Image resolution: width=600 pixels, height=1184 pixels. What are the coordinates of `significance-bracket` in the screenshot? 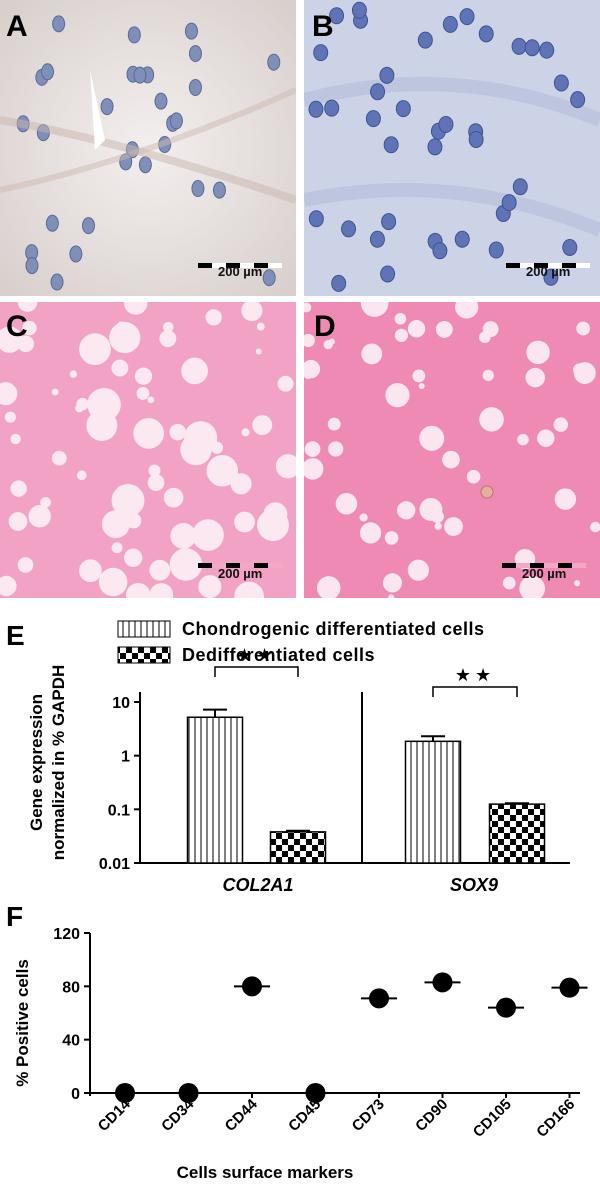 It's located at (475, 691).